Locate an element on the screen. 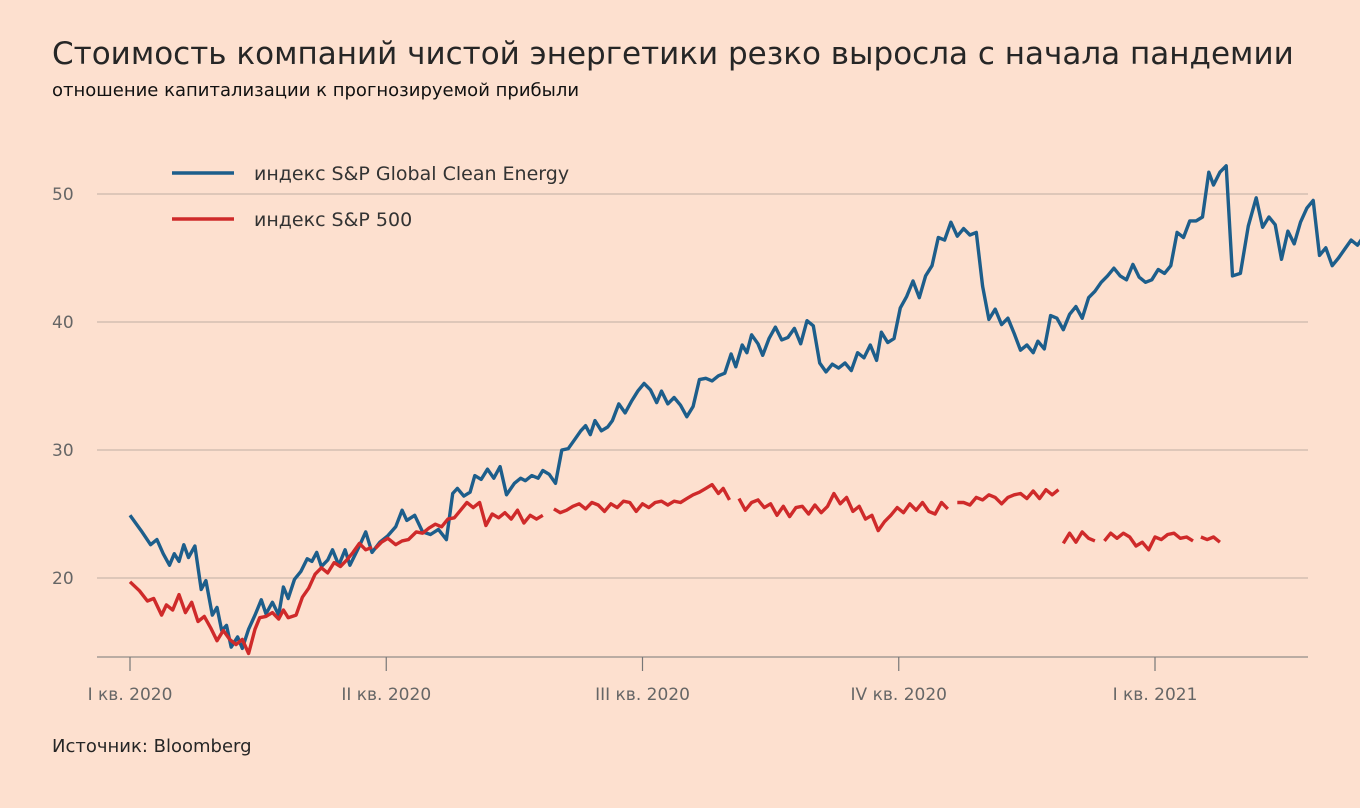 The height and width of the screenshot is (808, 1360). x-tick-label: II кв. 2020 is located at coordinates (386, 695).